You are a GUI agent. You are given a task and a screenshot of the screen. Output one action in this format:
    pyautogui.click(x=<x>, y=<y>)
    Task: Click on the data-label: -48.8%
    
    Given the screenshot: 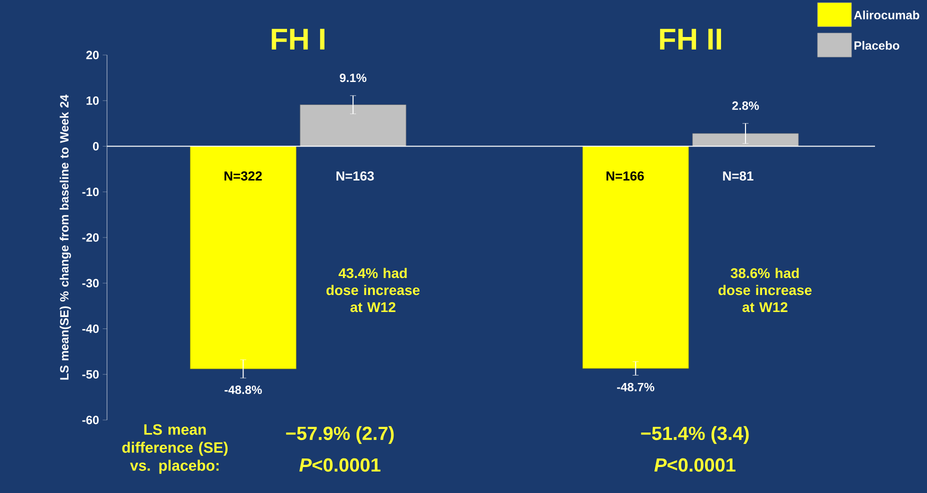 What is the action you would take?
    pyautogui.click(x=243, y=390)
    